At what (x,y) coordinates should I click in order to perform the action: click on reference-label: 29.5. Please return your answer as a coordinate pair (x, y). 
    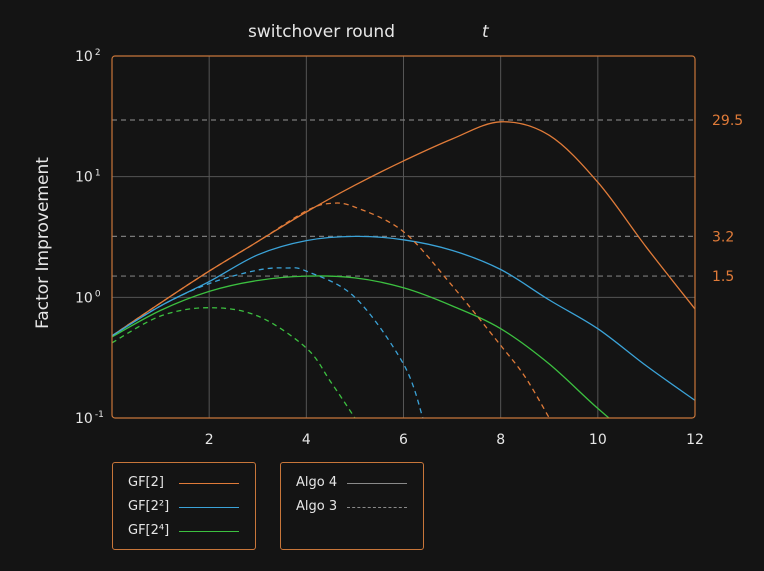
    Looking at the image, I should click on (727, 121).